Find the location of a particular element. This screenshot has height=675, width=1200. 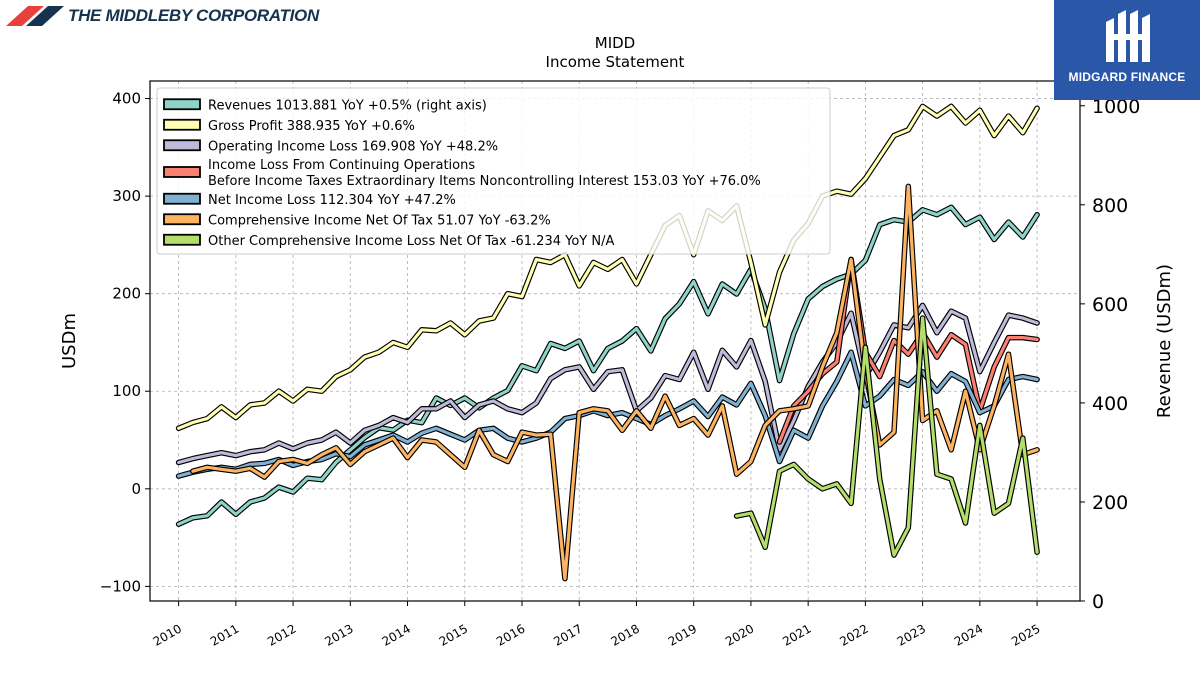

legend-label-line1: Income Loss From Continuing Operations is located at coordinates (341, 165).